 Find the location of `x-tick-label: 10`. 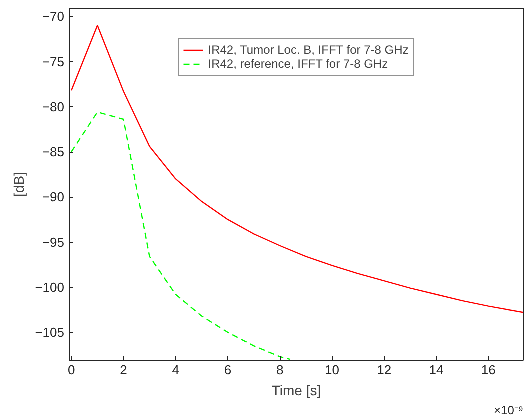

x-tick-label: 10 is located at coordinates (332, 370).